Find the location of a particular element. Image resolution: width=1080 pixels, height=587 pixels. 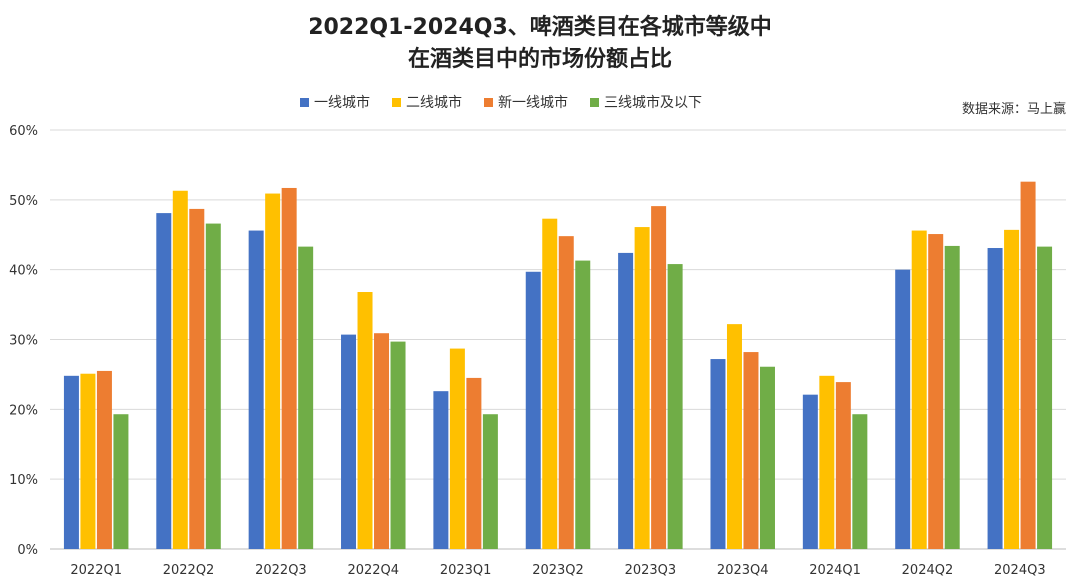

x-tick-label: 2022Q2 is located at coordinates (189, 570).